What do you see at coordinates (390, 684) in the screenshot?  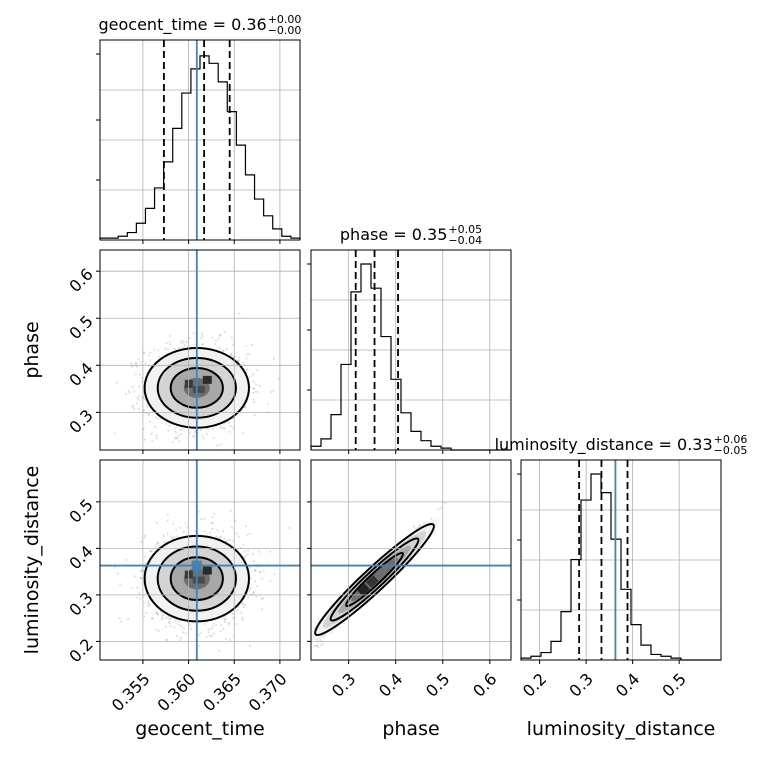 I see `x-tick-label: 0.4` at bounding box center [390, 684].